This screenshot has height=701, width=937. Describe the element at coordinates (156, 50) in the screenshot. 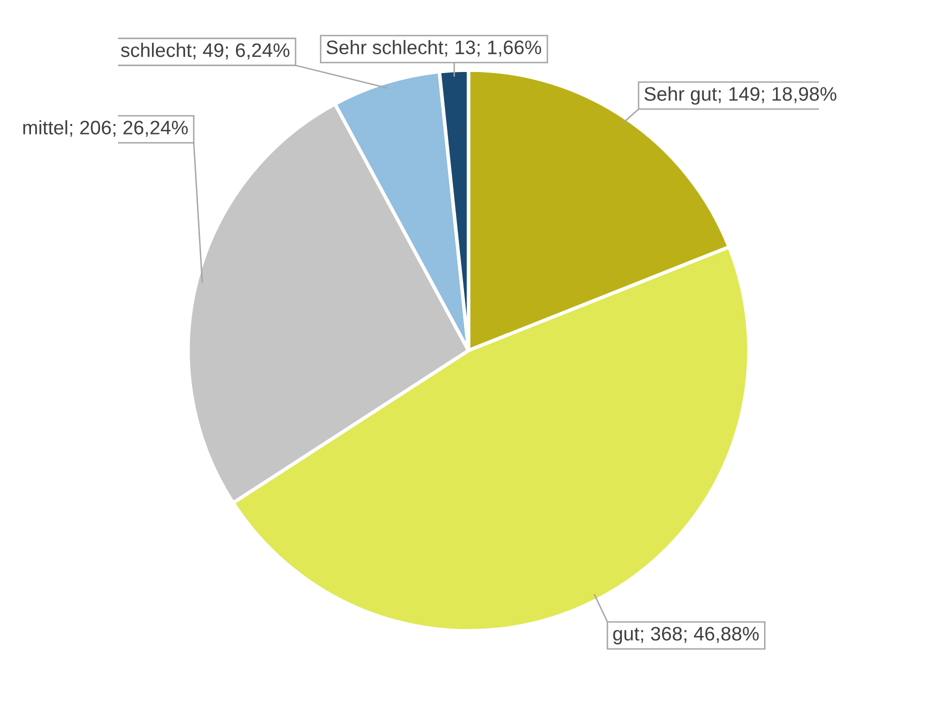

I see `slice-label: schlecht` at that location.